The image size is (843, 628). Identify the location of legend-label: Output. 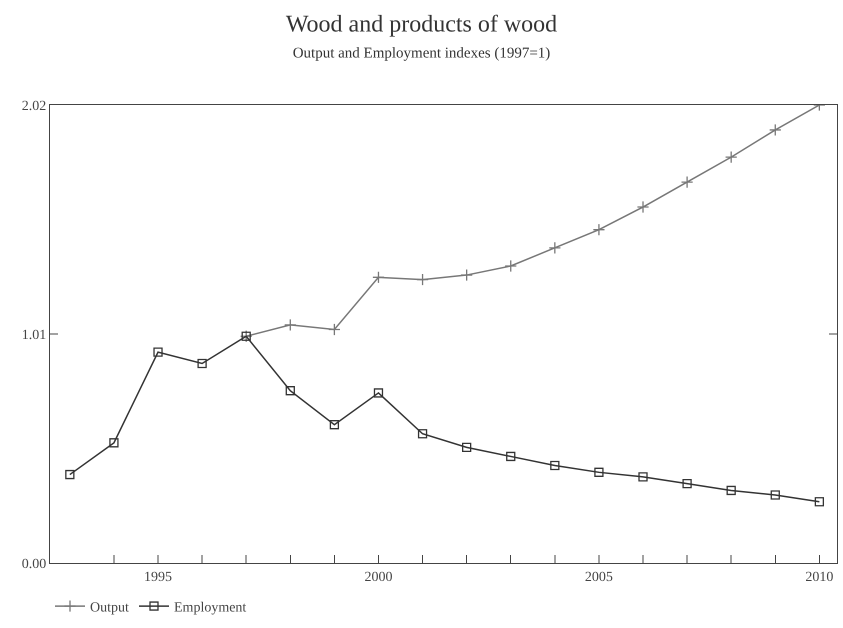
(109, 608).